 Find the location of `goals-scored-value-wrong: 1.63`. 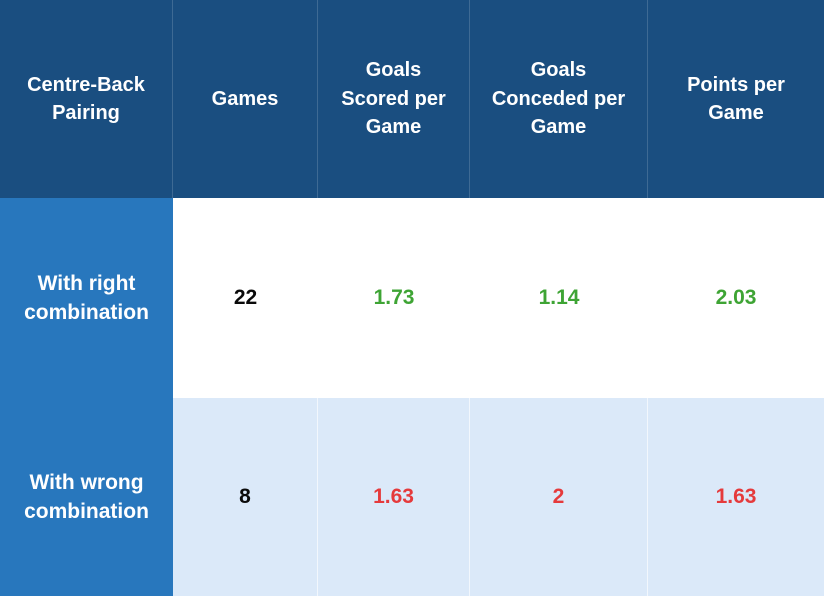

goals-scored-value-wrong: 1.63 is located at coordinates (394, 497).